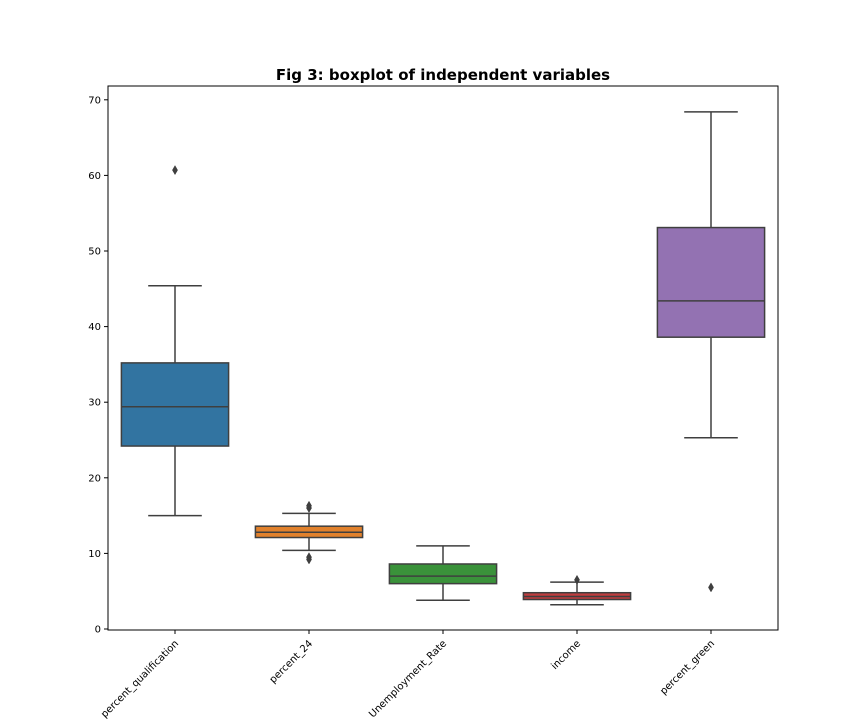 The height and width of the screenshot is (720, 864). What do you see at coordinates (408, 679) in the screenshot?
I see `x-tick-label: Unemployment_Rate` at bounding box center [408, 679].